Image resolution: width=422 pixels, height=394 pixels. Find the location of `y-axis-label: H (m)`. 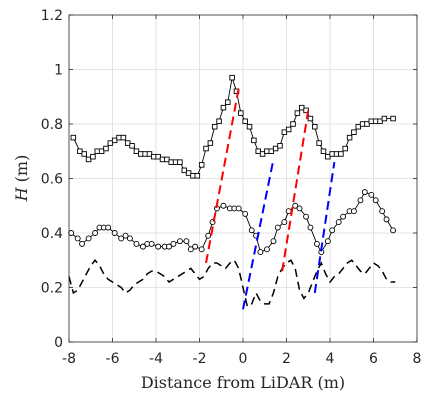

y-axis-label: H (m) is located at coordinates (21, 179).